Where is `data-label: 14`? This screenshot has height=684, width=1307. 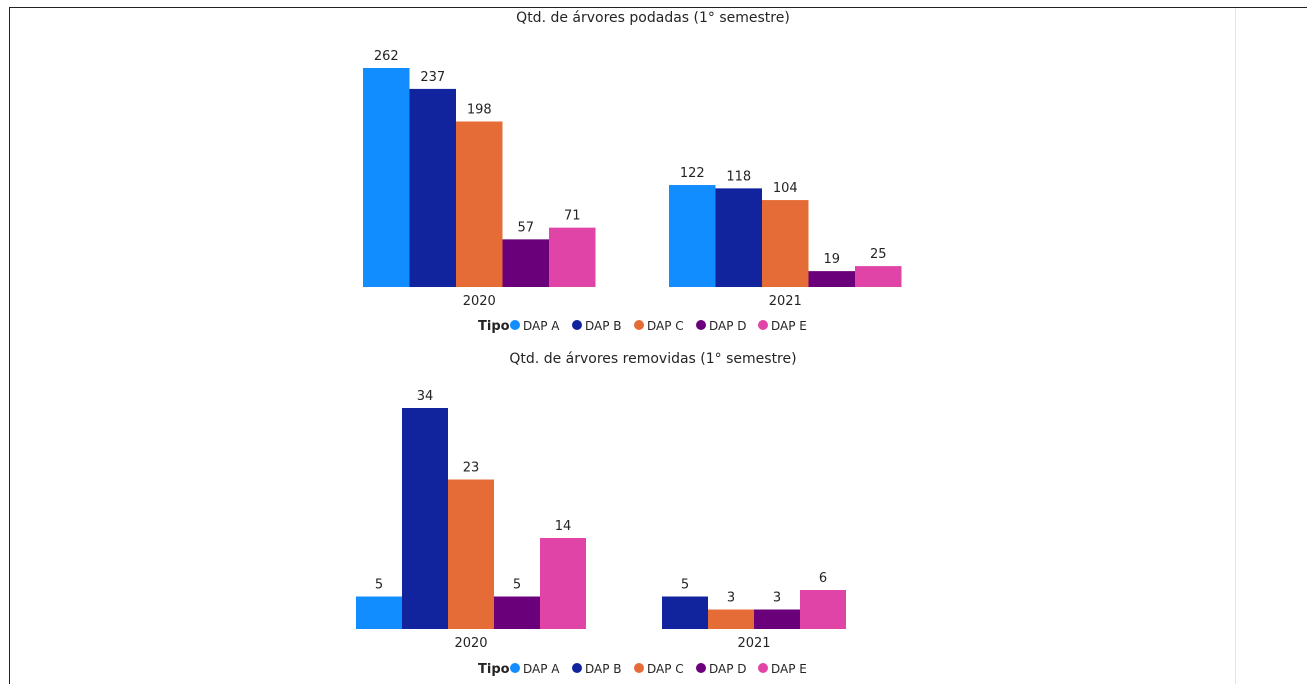
data-label: 14 is located at coordinates (563, 526).